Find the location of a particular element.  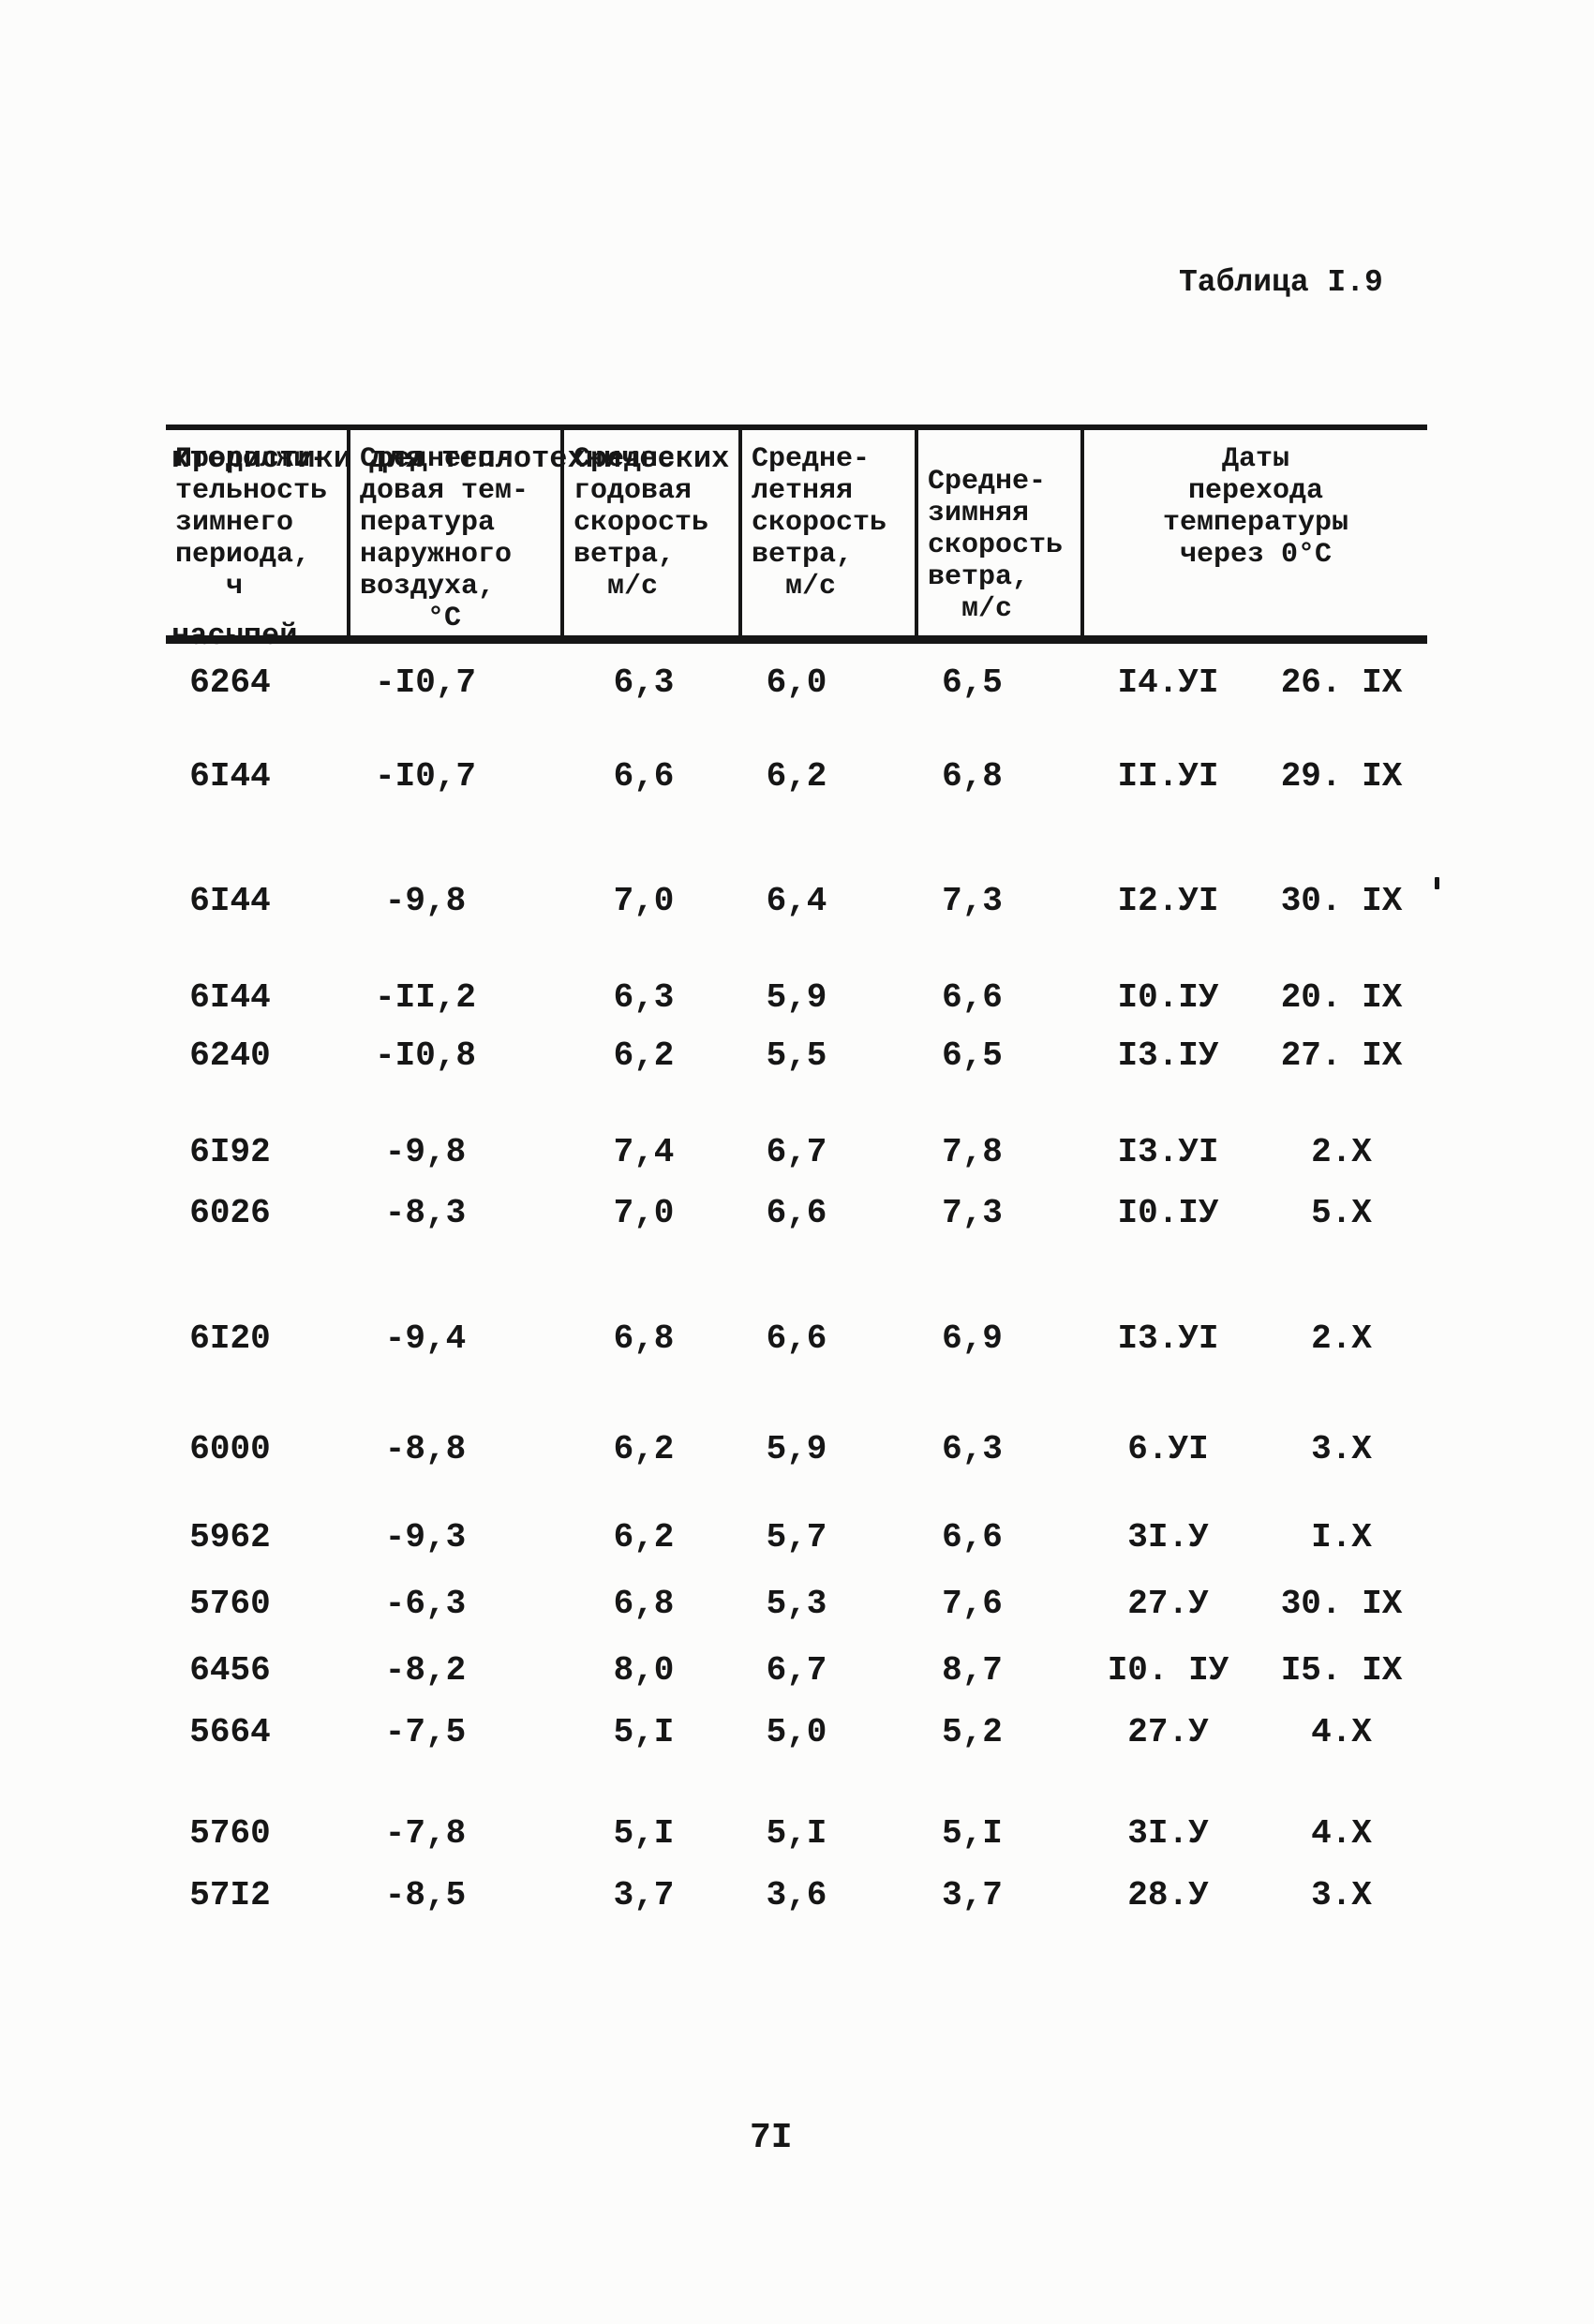

table-row: 6026 -8,3 7,0 6,6 7,3 I0.IУ 5.X is located at coordinates (796, 1213).